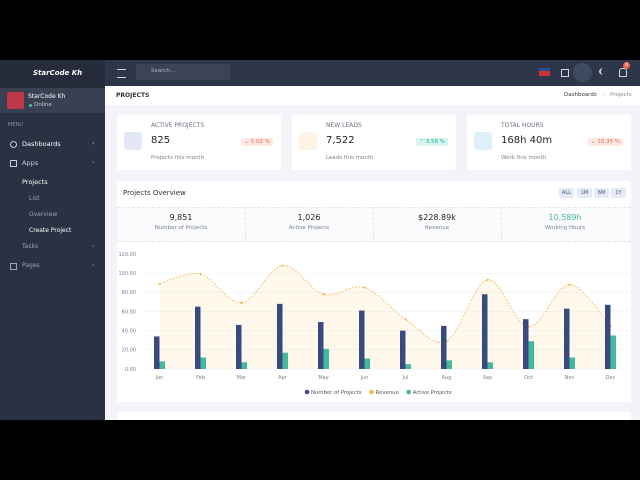  What do you see at coordinates (260, 142) in the screenshot?
I see `change-text: 5.02 %` at bounding box center [260, 142].